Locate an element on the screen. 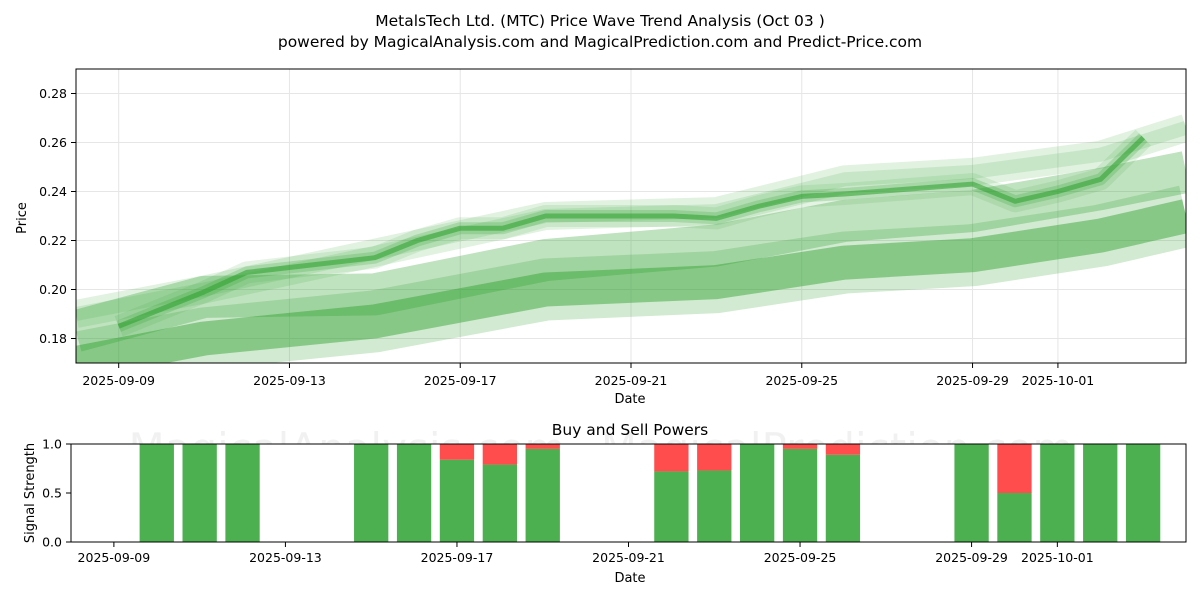  signal-x-tick-label: 2025-10-01 is located at coordinates (1057, 557).